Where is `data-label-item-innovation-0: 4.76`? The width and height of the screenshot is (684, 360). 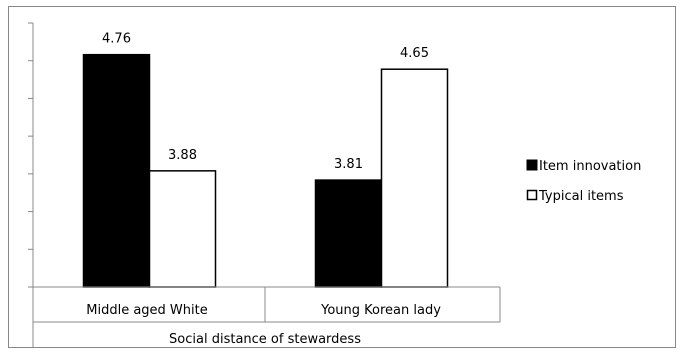
data-label-item-innovation-0: 4.76 is located at coordinates (116, 39).